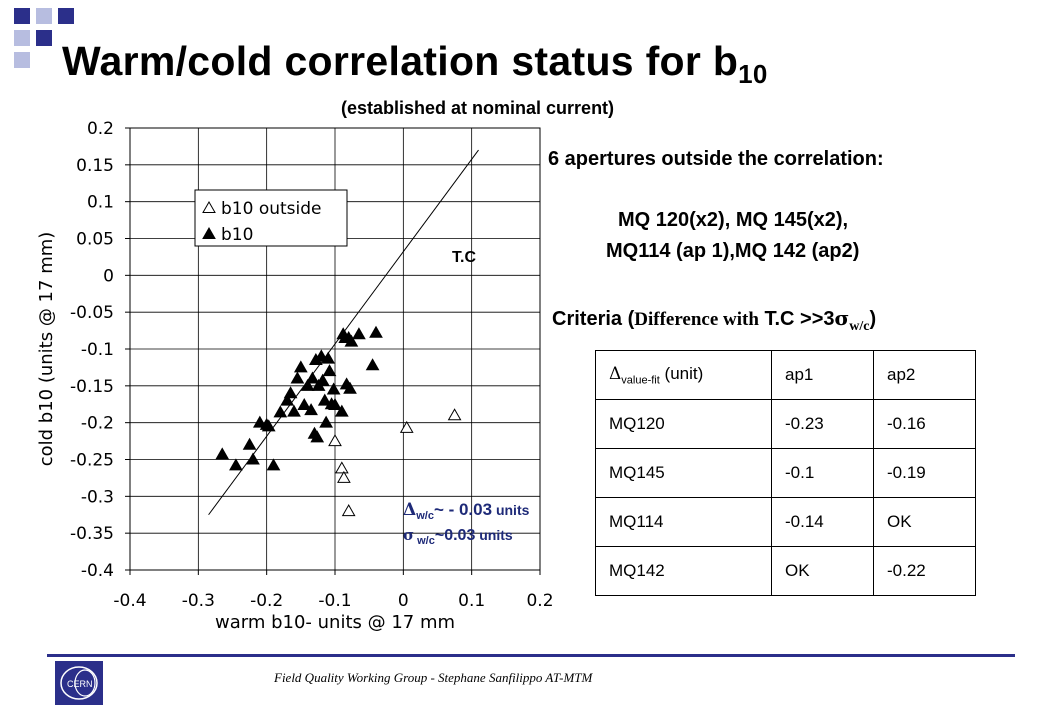  I want to click on y-tick-label: -0.2, so click(97, 424).